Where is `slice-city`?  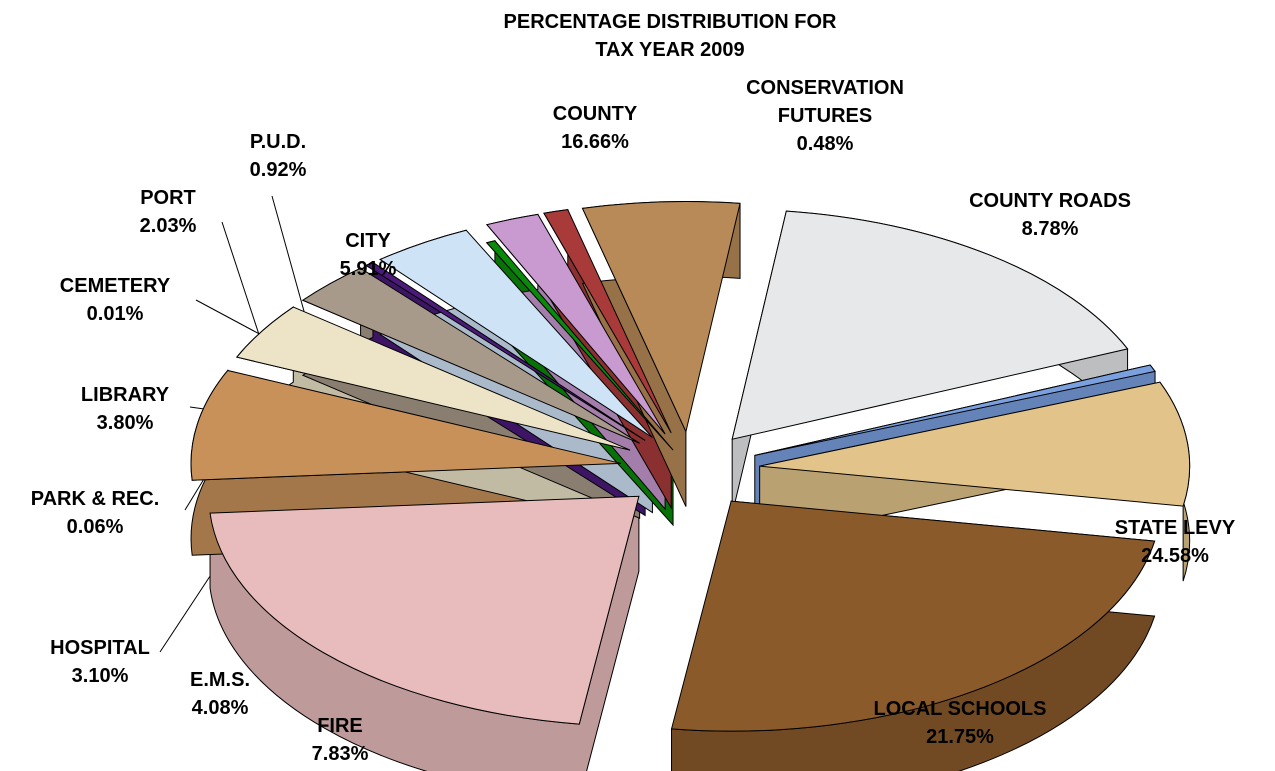
slice-city is located at coordinates (661, 317).